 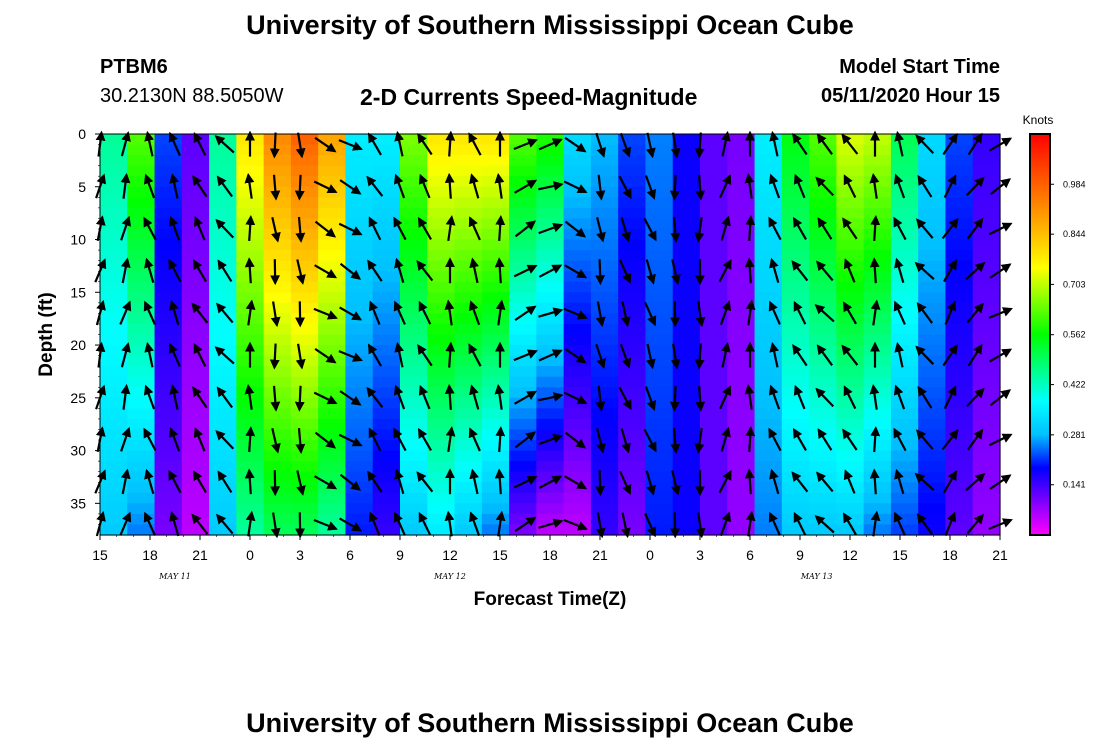 What do you see at coordinates (250, 555) in the screenshot?
I see `x-tick-label: 0` at bounding box center [250, 555].